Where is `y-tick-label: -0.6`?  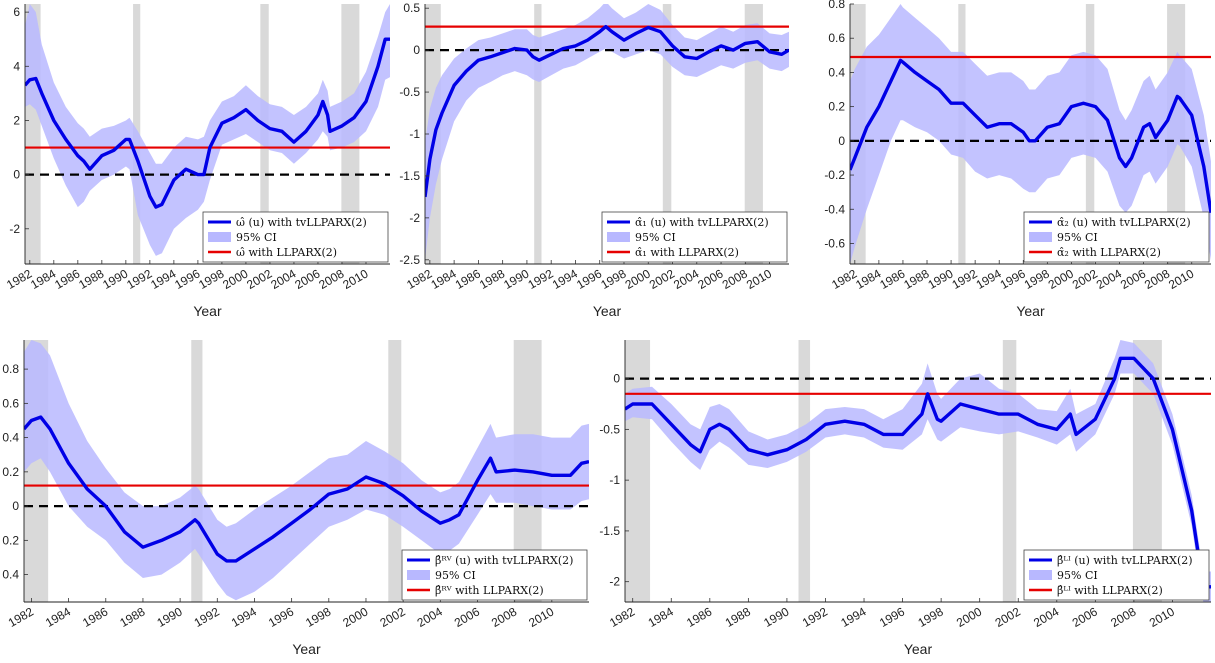 y-tick-label: -0.6 is located at coordinates (834, 243).